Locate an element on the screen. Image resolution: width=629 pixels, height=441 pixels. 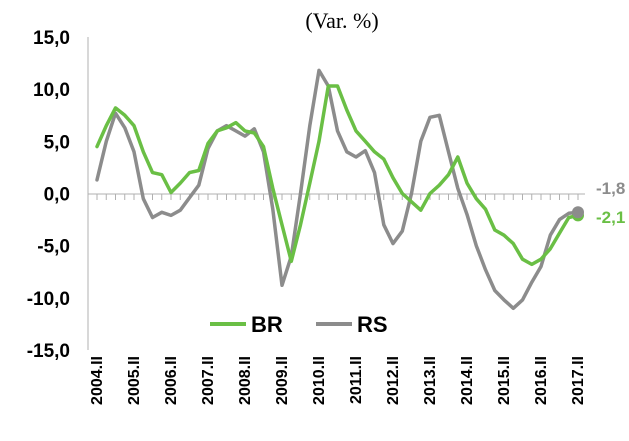
x-tick-label: 2013.II is located at coordinates (430, 380).